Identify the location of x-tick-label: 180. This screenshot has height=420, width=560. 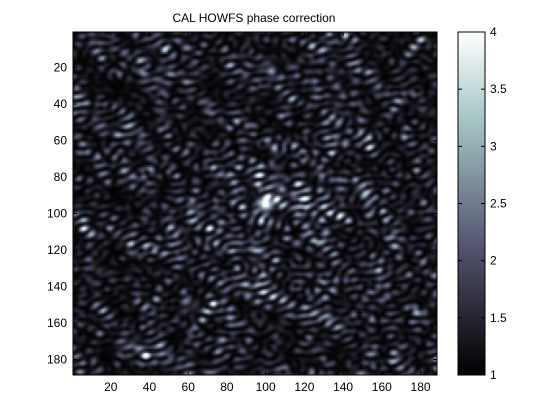
(421, 387).